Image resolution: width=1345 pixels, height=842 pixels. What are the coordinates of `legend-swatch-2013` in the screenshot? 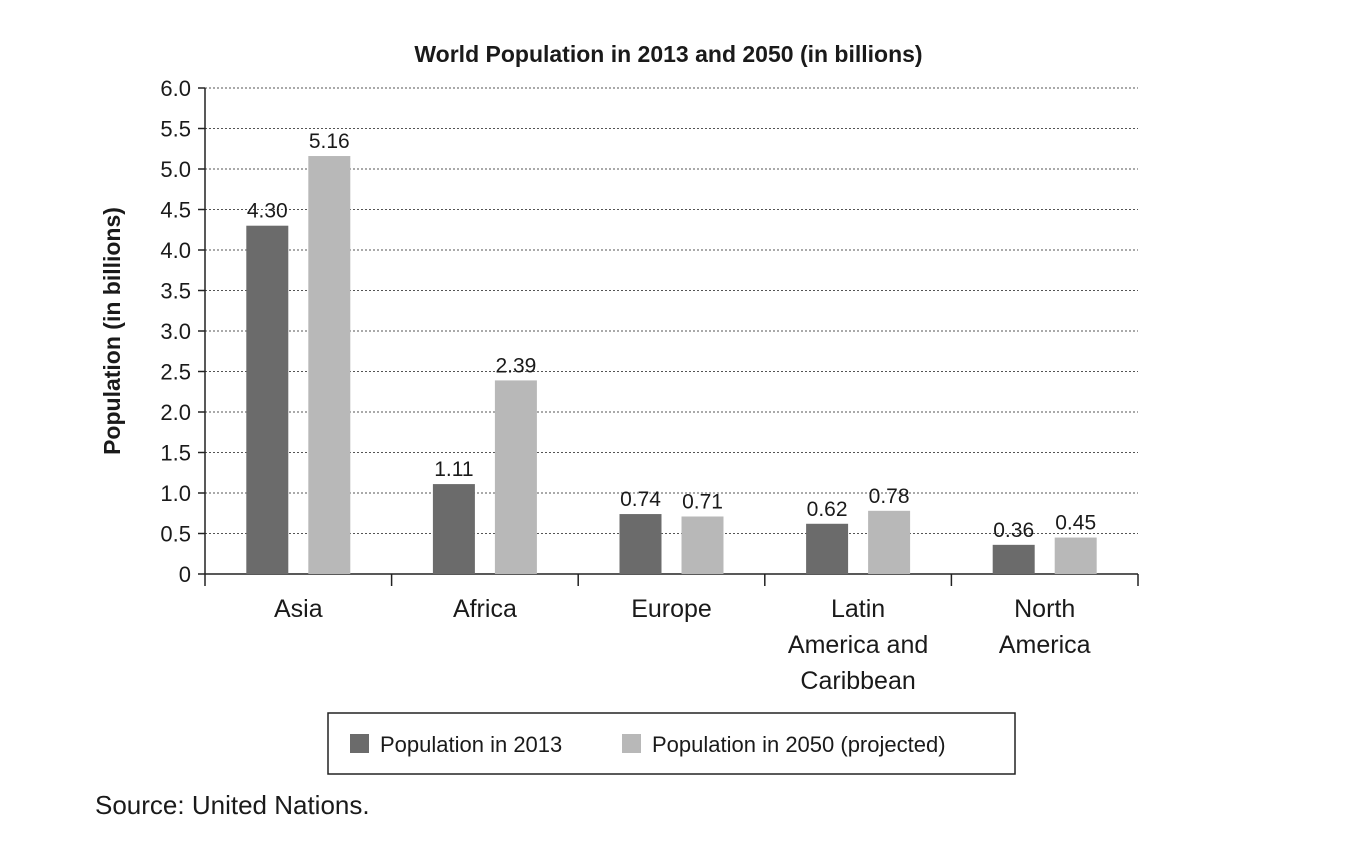 It's located at (359, 743).